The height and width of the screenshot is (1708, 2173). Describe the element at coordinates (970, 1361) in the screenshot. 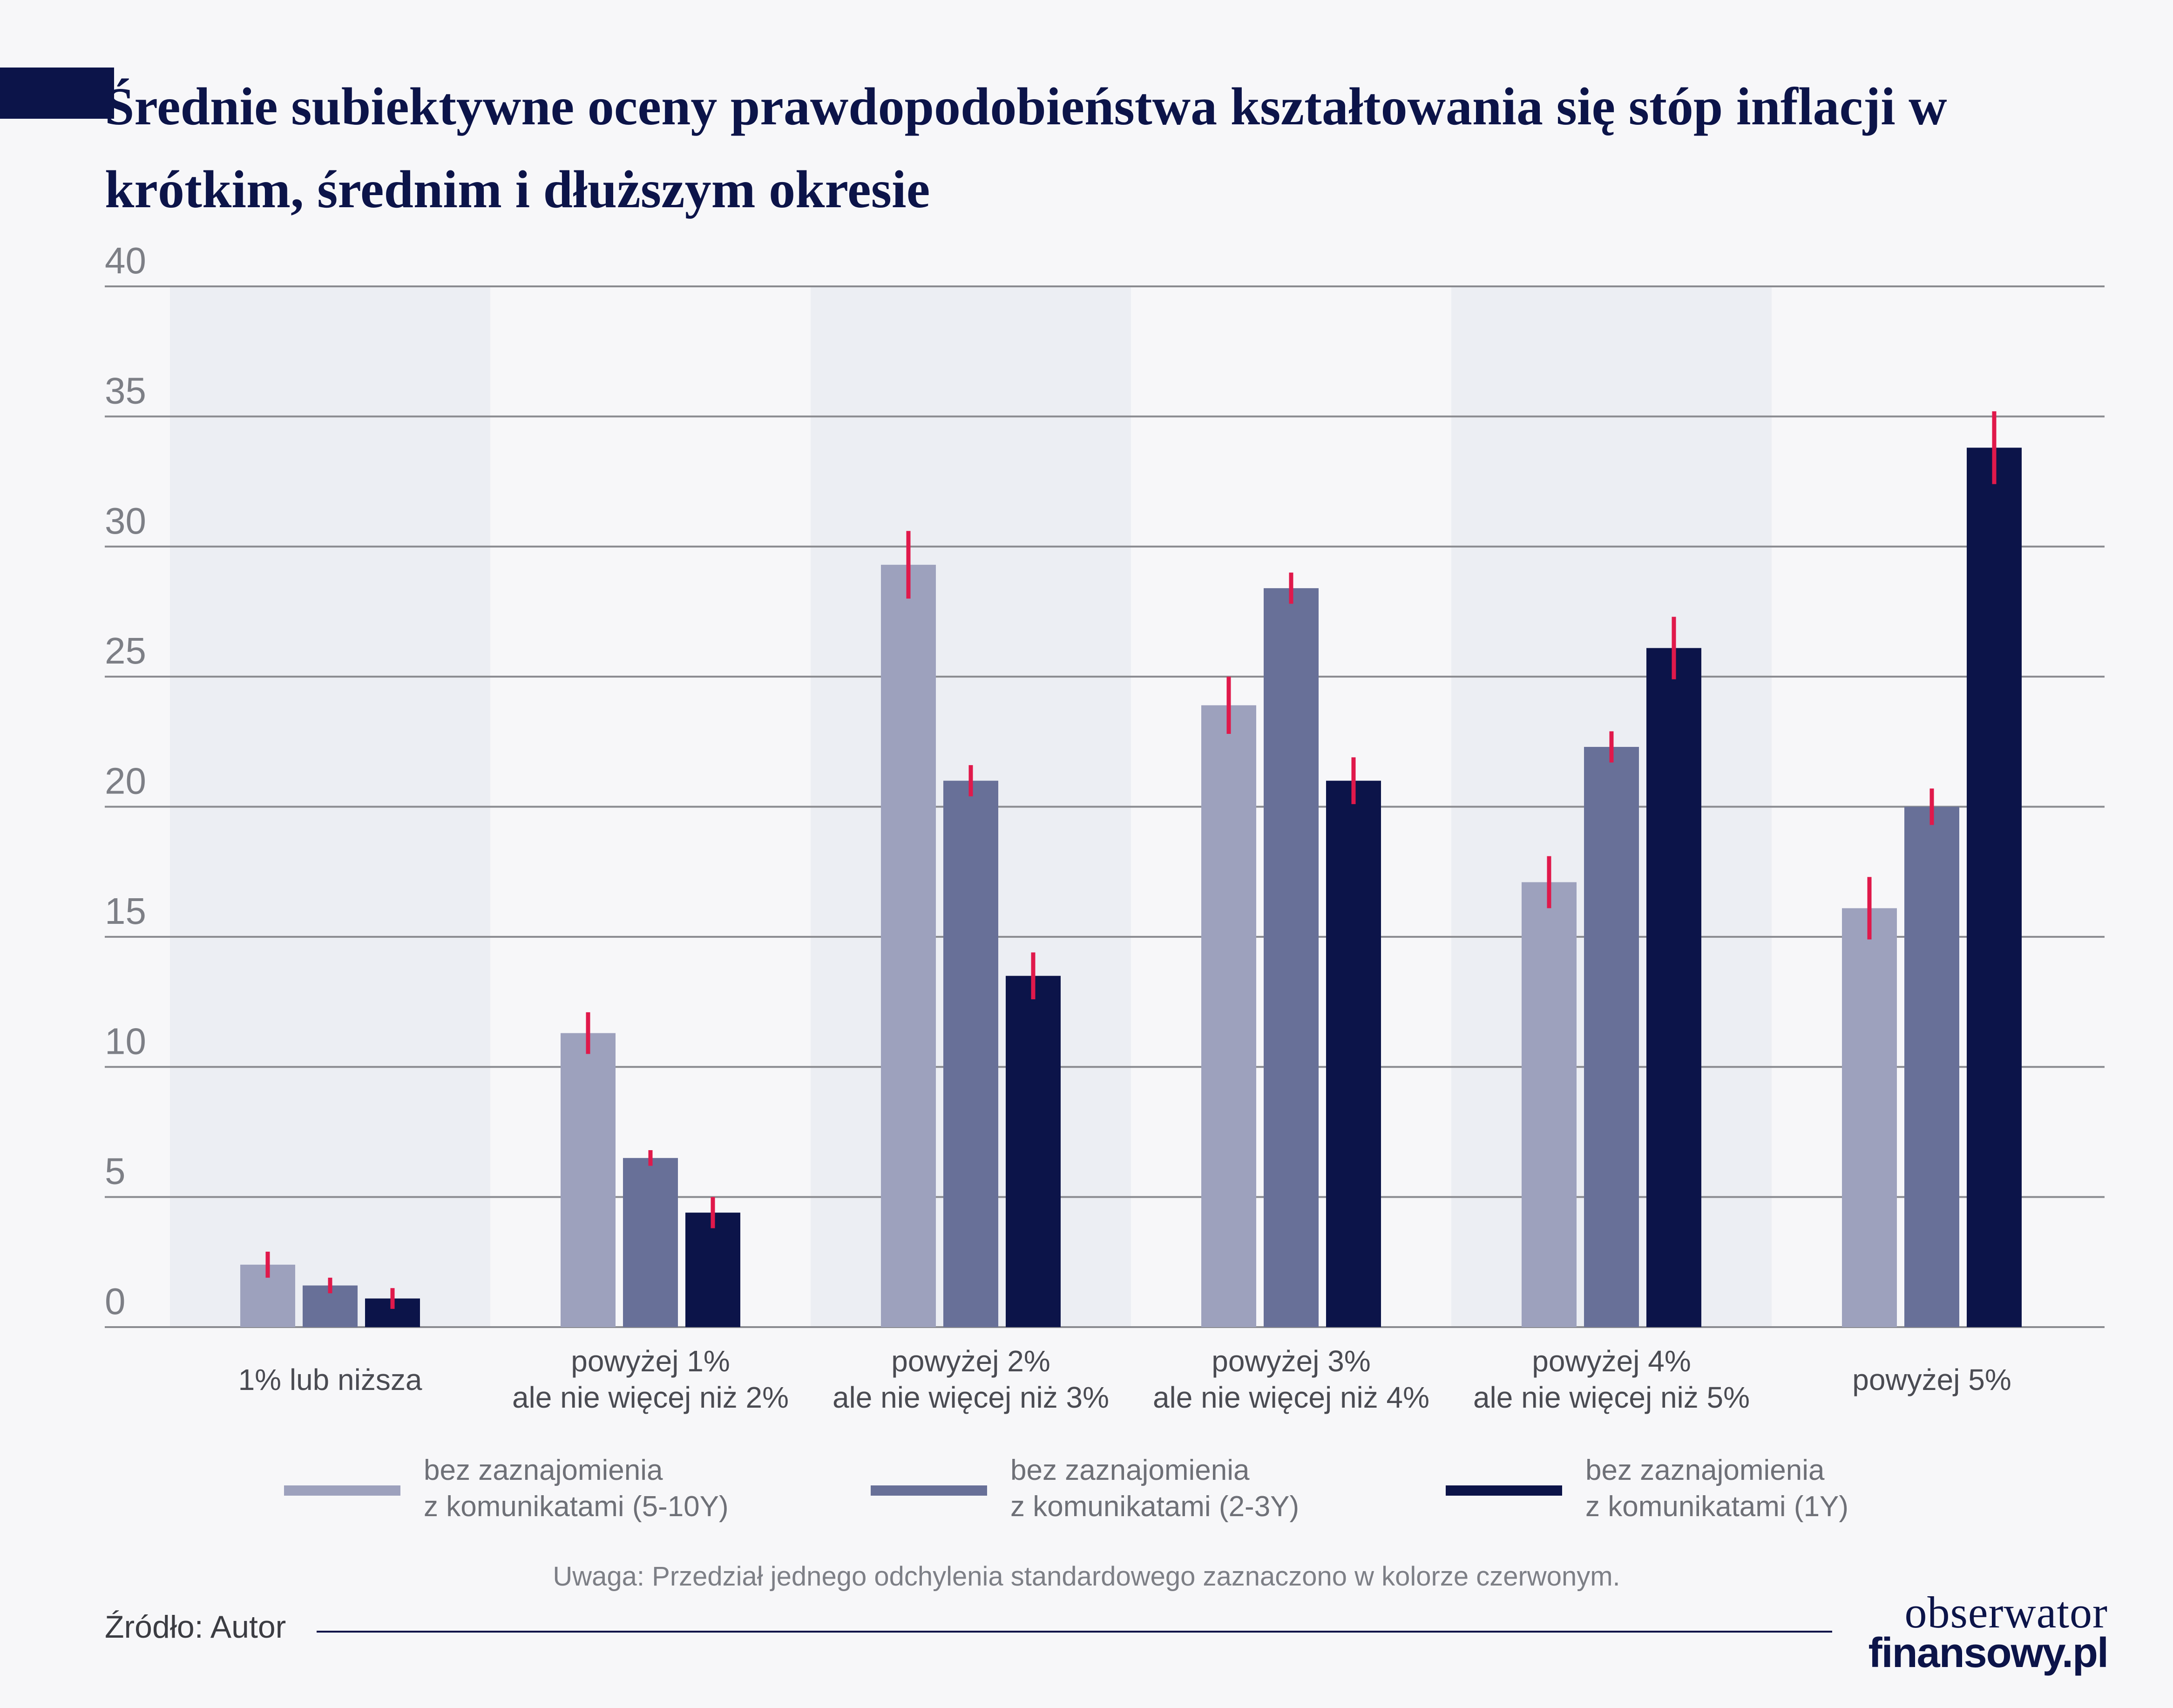

I see `x-tick-label: powyżej 2%` at that location.